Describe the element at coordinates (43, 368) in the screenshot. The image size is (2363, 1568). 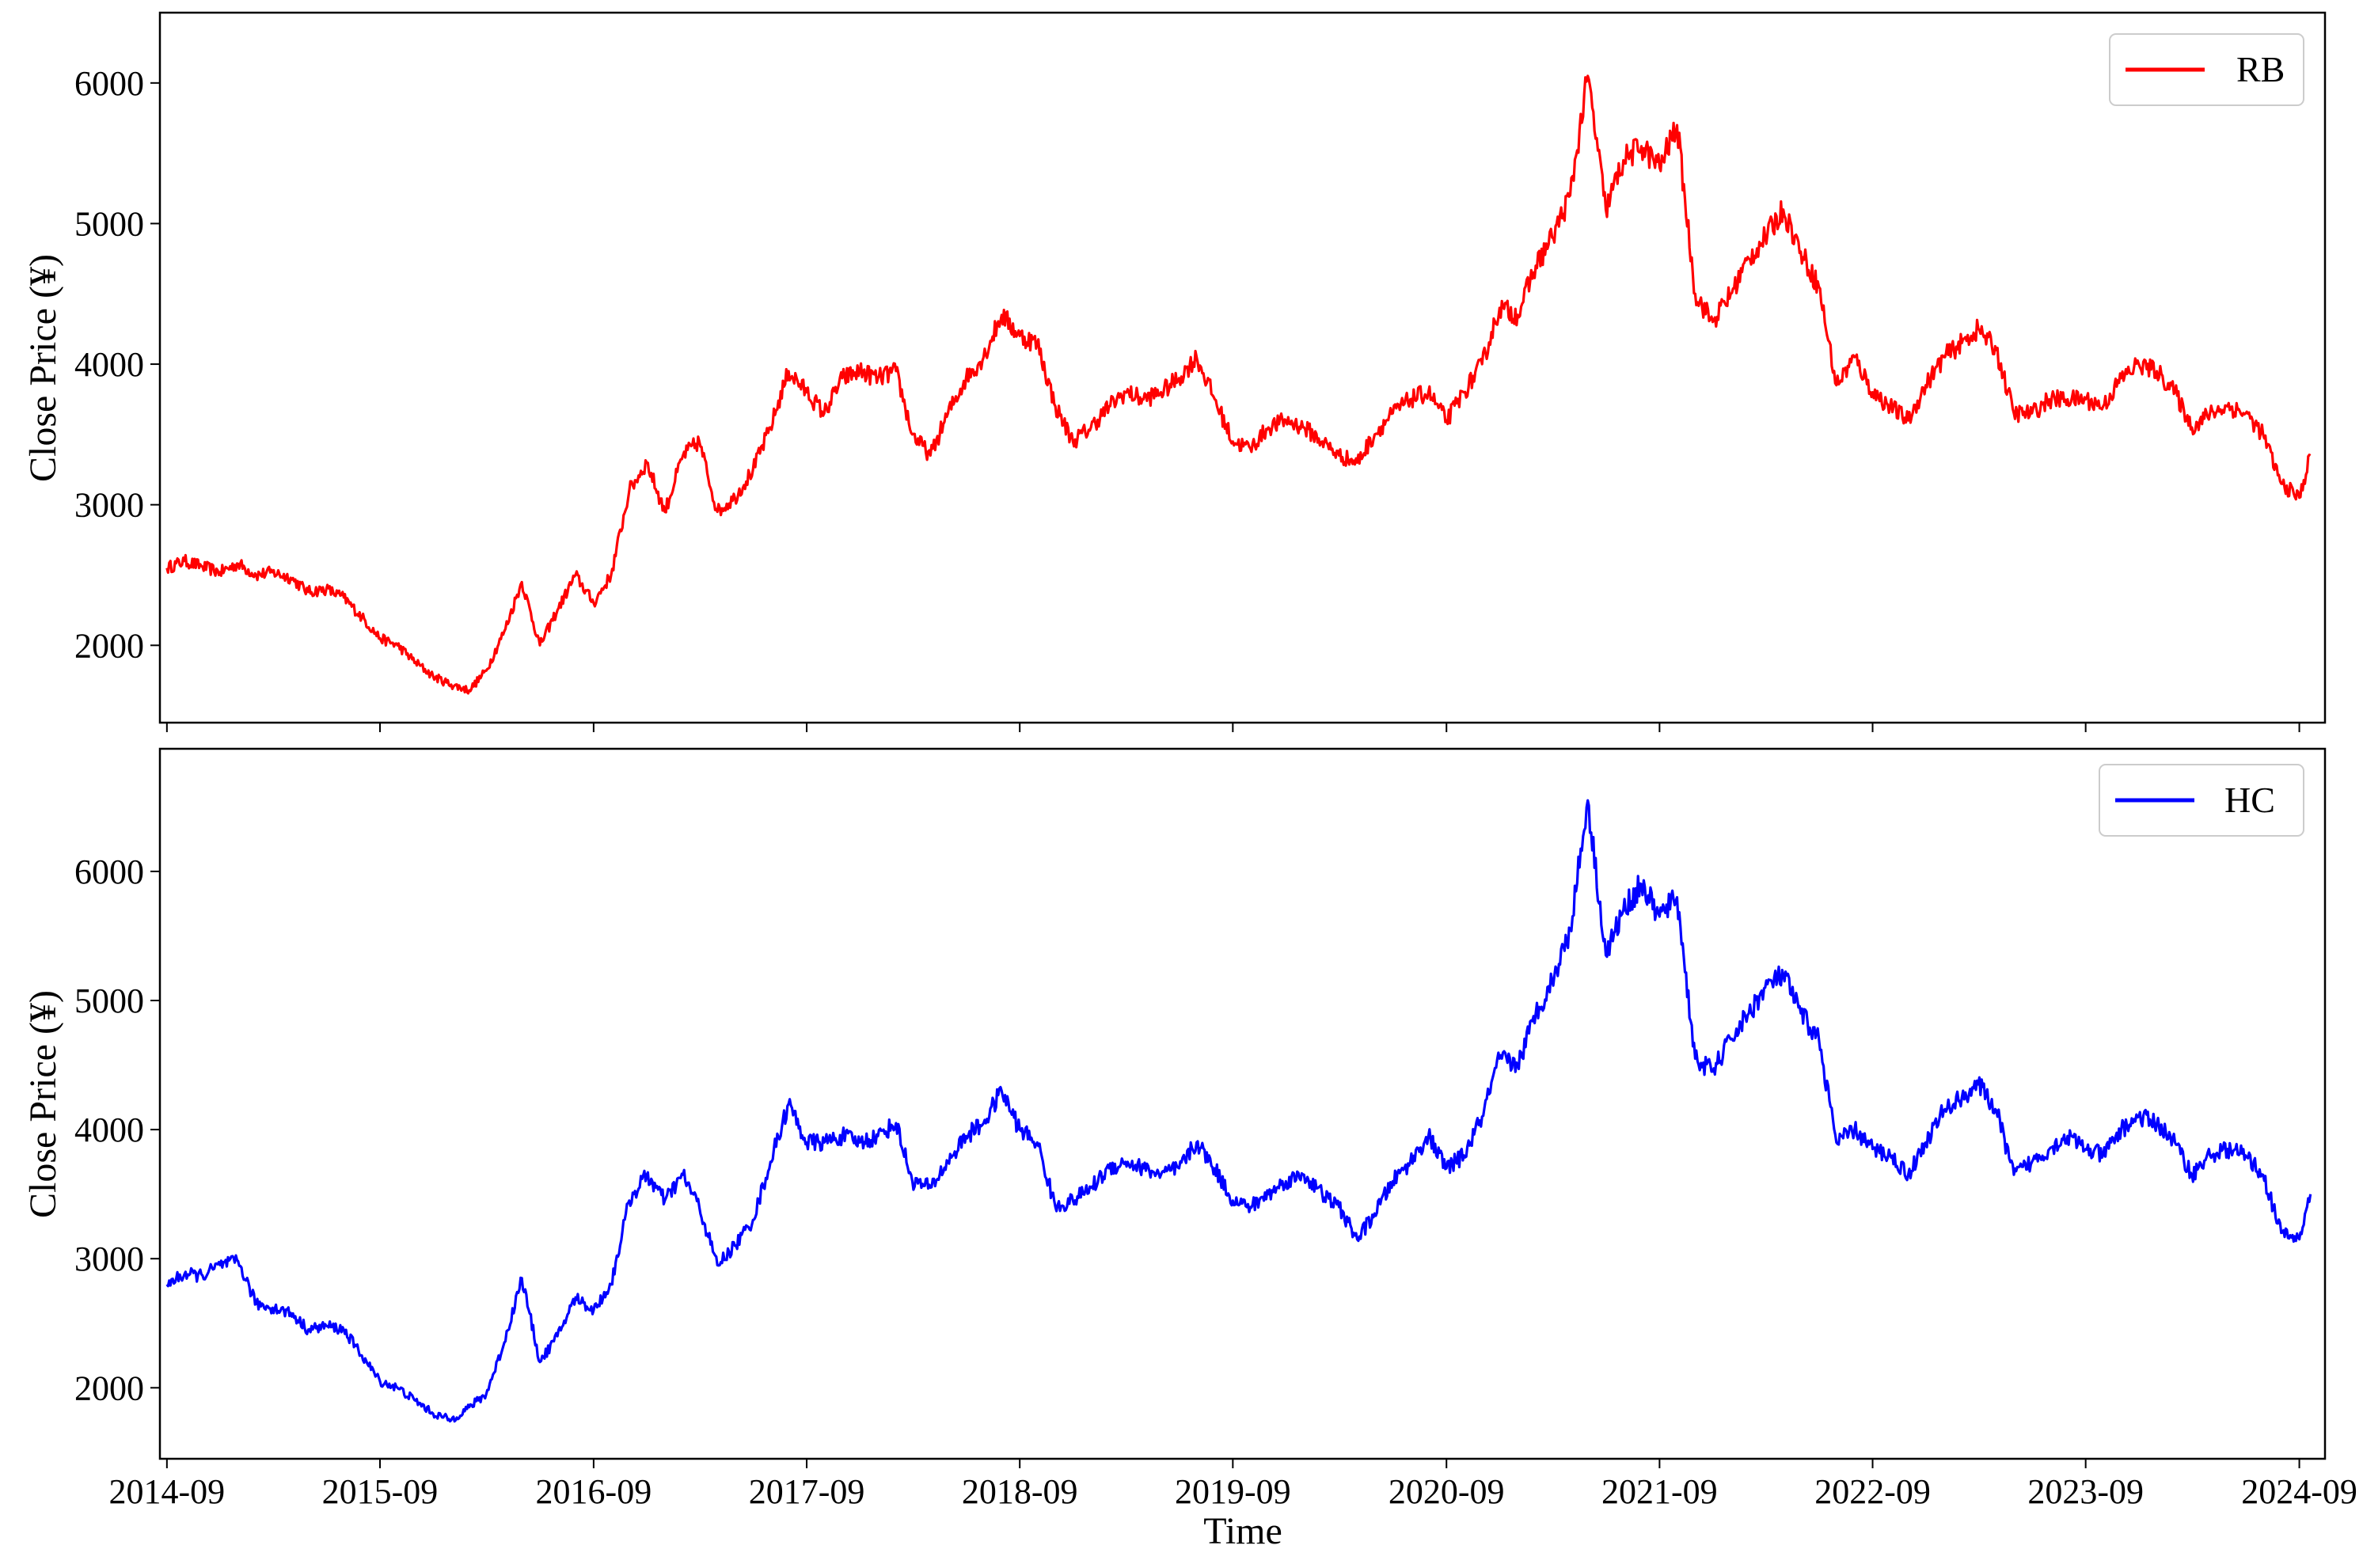
I see `rb-y-axis-label: Close Price (¥)` at that location.